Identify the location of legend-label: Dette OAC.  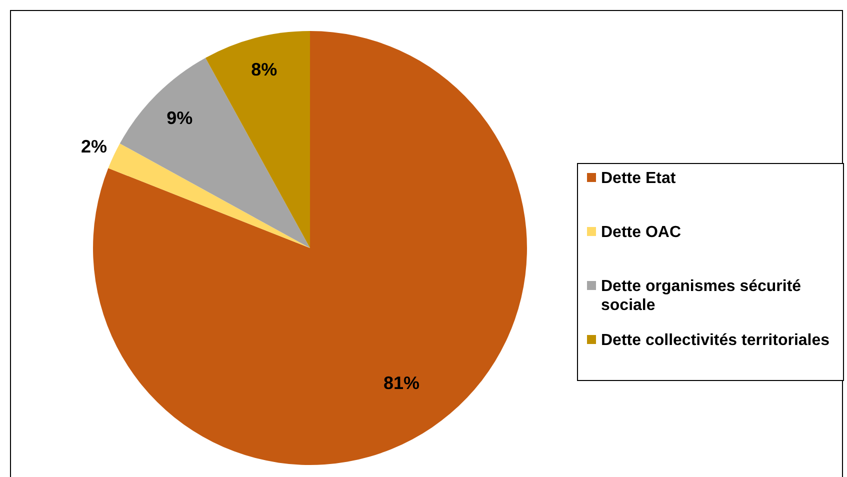
(641, 232).